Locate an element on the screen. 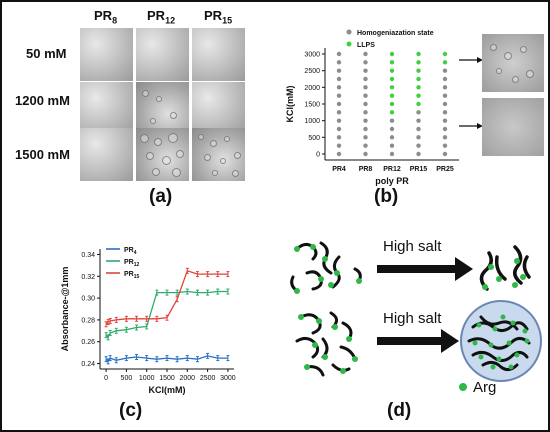 The image size is (550, 432). b-x-tick-label: PR15 is located at coordinates (419, 169).